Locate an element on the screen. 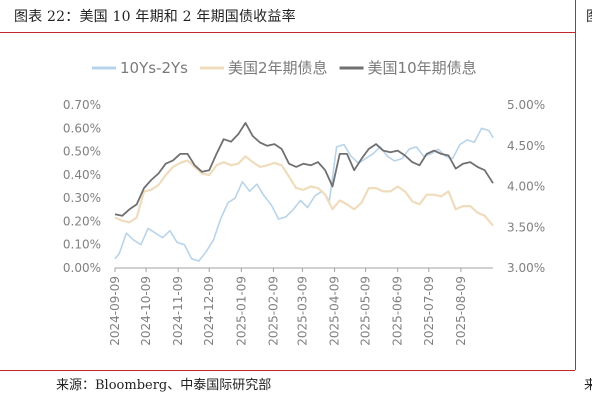 This screenshot has width=592, height=400. source-note: 来源：Bloomberg、中泰国际研究部 is located at coordinates (164, 385).